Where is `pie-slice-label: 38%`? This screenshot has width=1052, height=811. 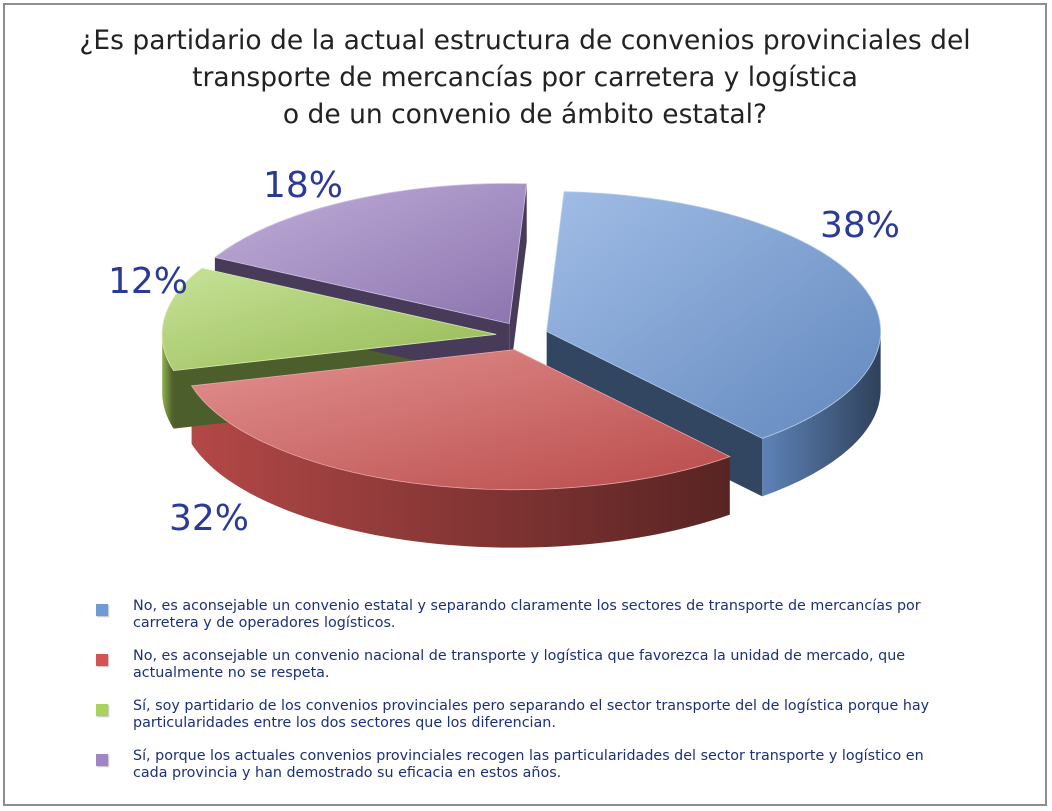 pie-slice-label: 38% is located at coordinates (860, 225).